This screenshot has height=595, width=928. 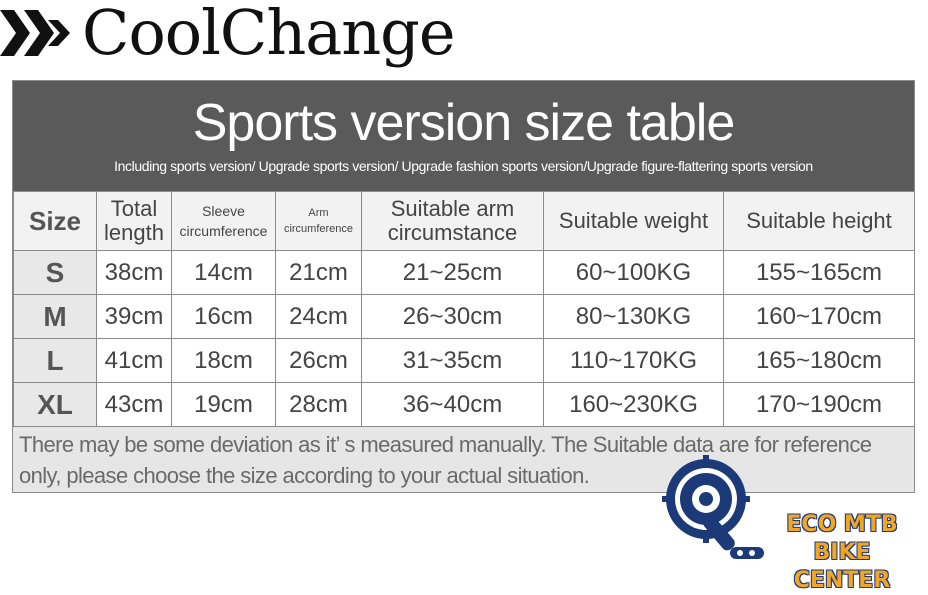 What do you see at coordinates (633, 316) in the screenshot?
I see `table-cell: 80~130KG` at bounding box center [633, 316].